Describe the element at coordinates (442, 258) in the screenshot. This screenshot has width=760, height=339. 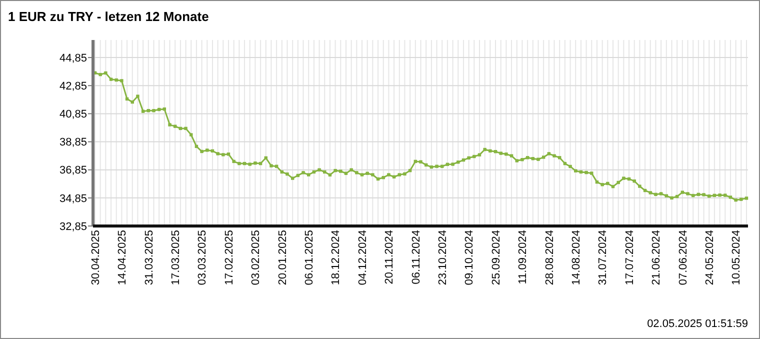
I see `x-tick-label: 23.10.2024` at that location.